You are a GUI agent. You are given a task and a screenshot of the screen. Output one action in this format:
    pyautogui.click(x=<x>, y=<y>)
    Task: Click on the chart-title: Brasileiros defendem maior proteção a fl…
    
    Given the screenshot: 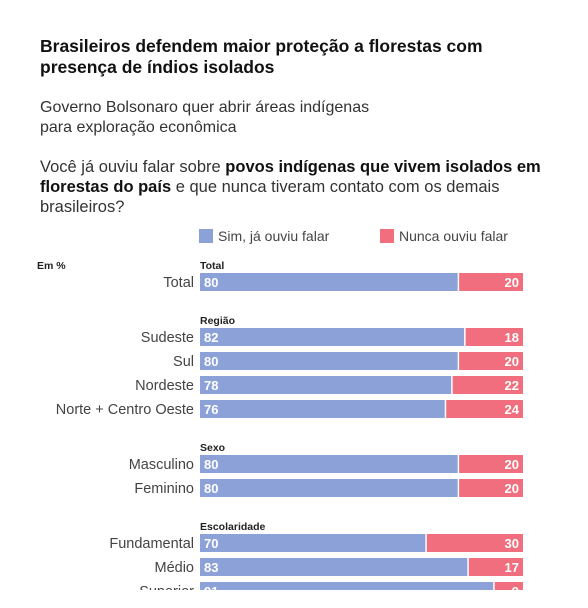 What is the action you would take?
    pyautogui.click(x=261, y=56)
    